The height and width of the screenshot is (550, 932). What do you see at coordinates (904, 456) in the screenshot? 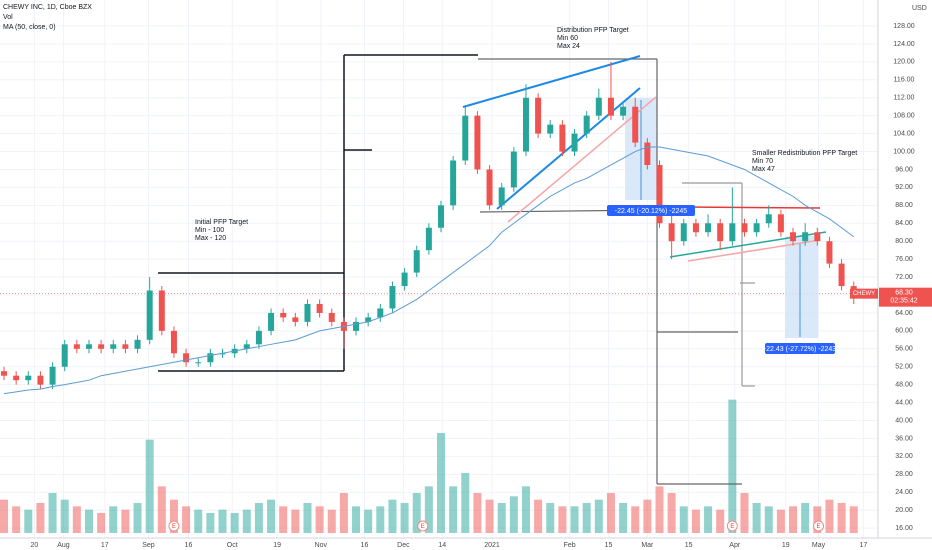
I see `y-tick-label: 32.00` at bounding box center [904, 456].